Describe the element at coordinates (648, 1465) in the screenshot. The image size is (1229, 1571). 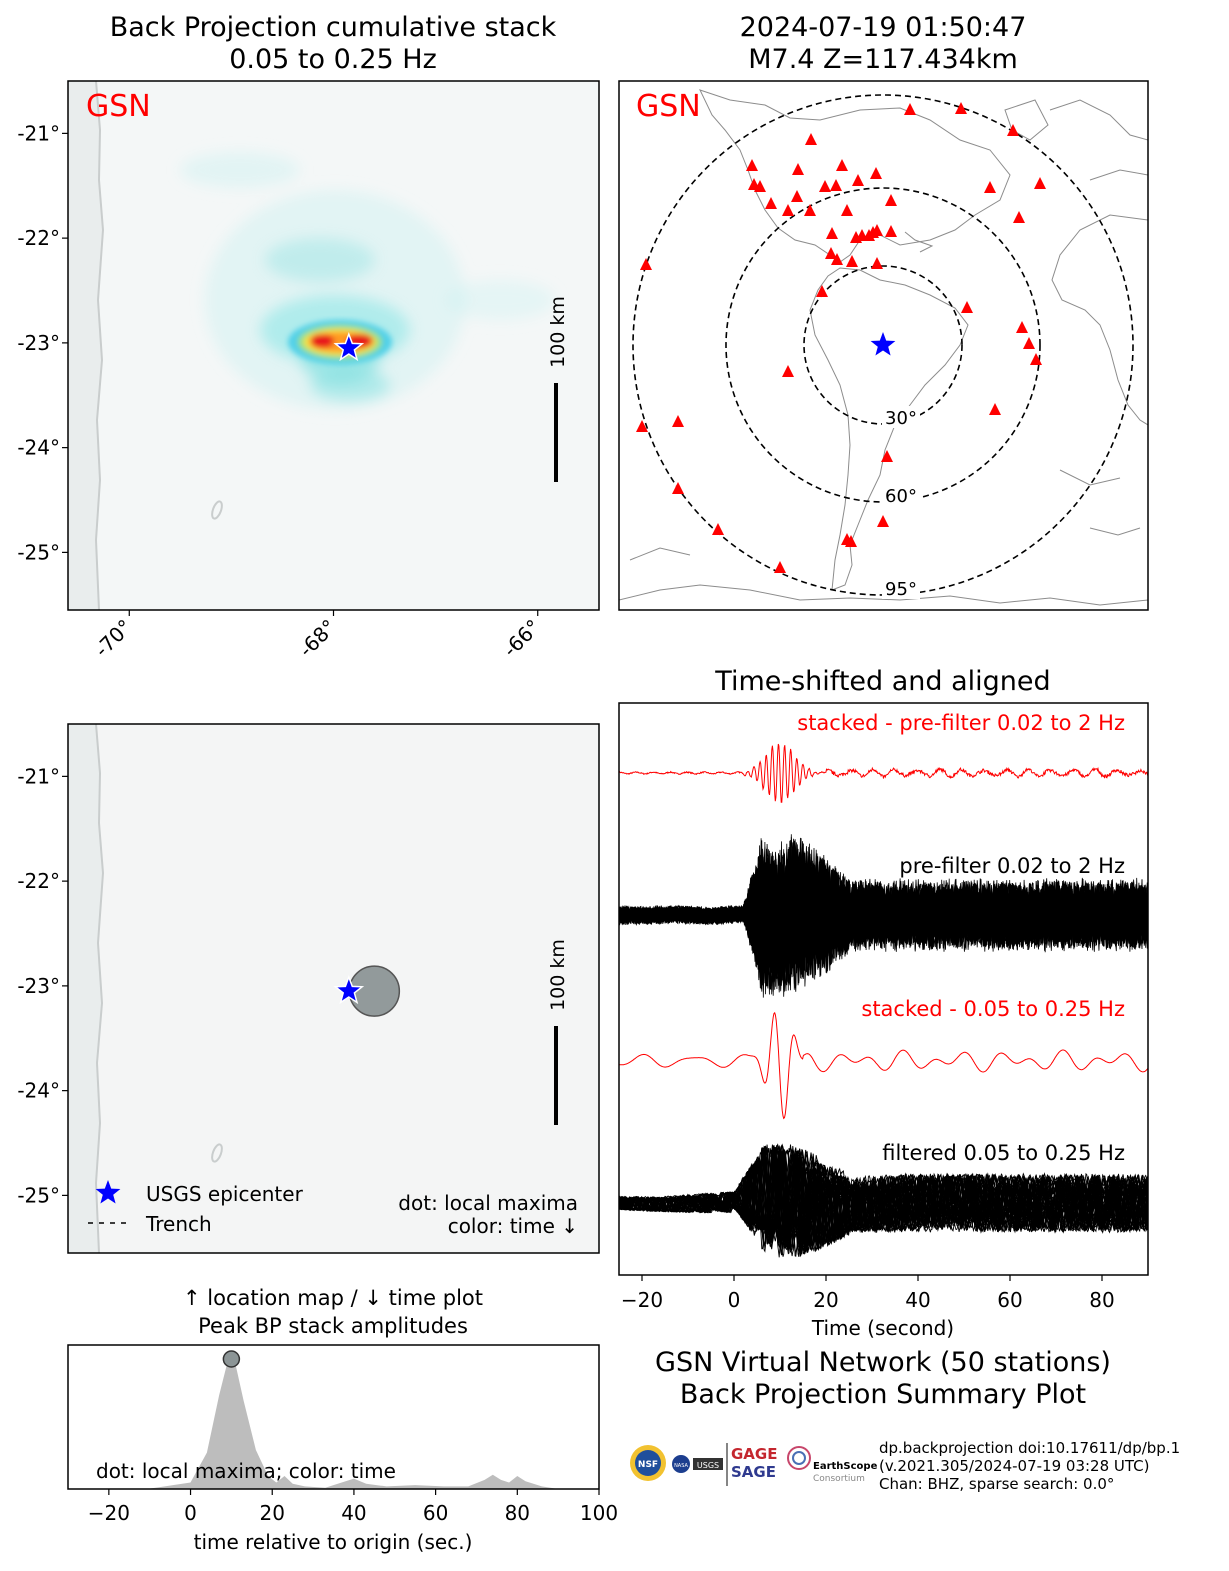
I see `svg-text: NSF` at that location.